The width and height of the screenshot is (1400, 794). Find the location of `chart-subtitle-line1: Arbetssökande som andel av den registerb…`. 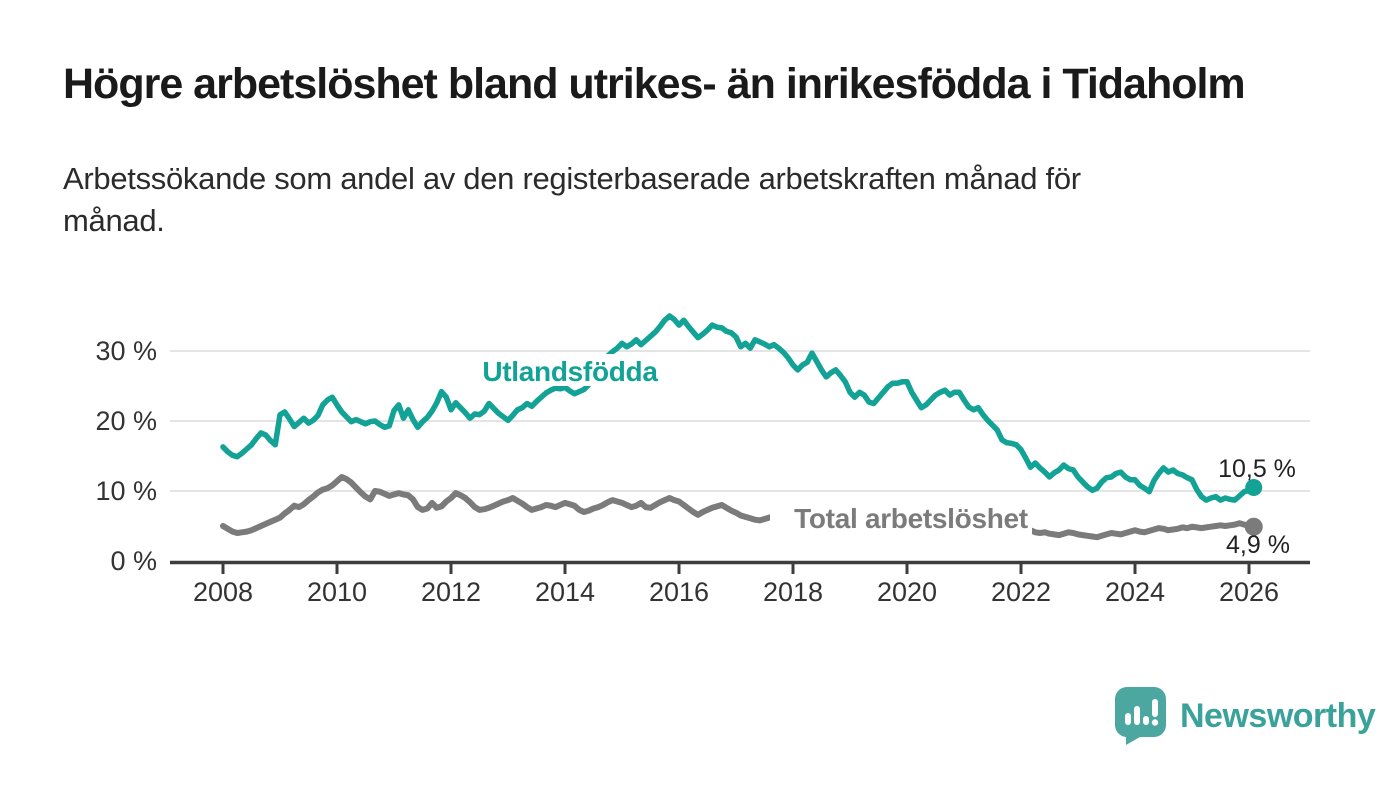

chart-subtitle-line1: Arbetssökande som andel av den registerb… is located at coordinates (572, 178).